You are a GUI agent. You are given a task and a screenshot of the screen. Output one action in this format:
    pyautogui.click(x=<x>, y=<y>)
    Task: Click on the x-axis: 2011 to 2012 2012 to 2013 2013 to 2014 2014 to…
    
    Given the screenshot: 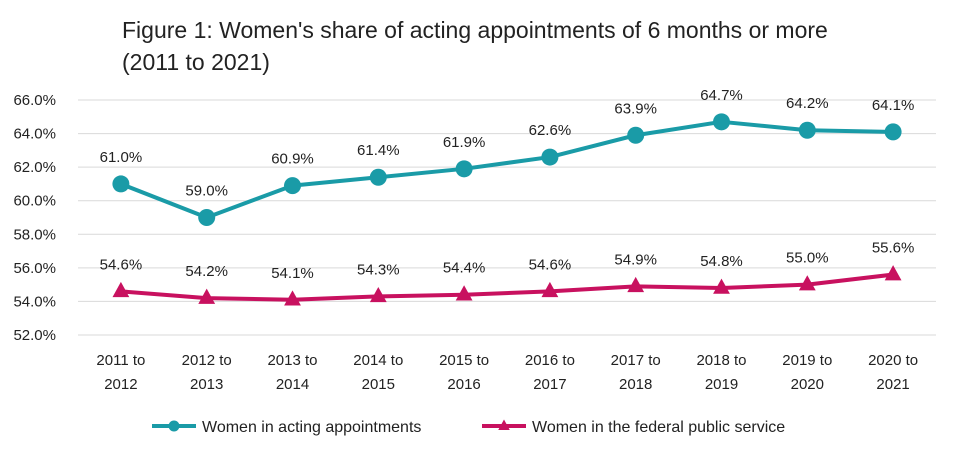 What is the action you would take?
    pyautogui.click(x=507, y=372)
    